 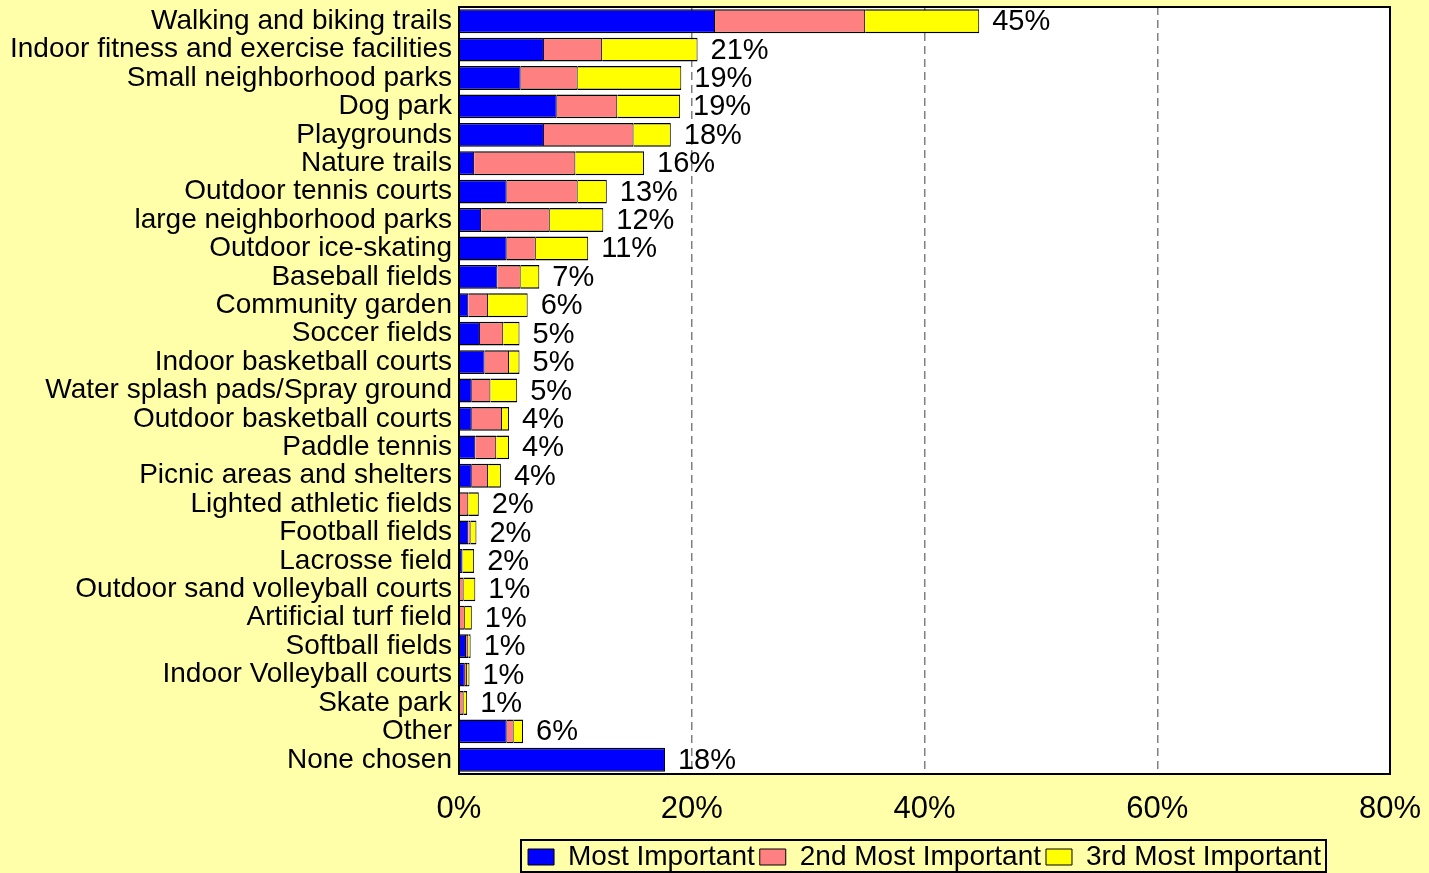 I want to click on x-tick-label: 80%, so click(x=1390, y=808).